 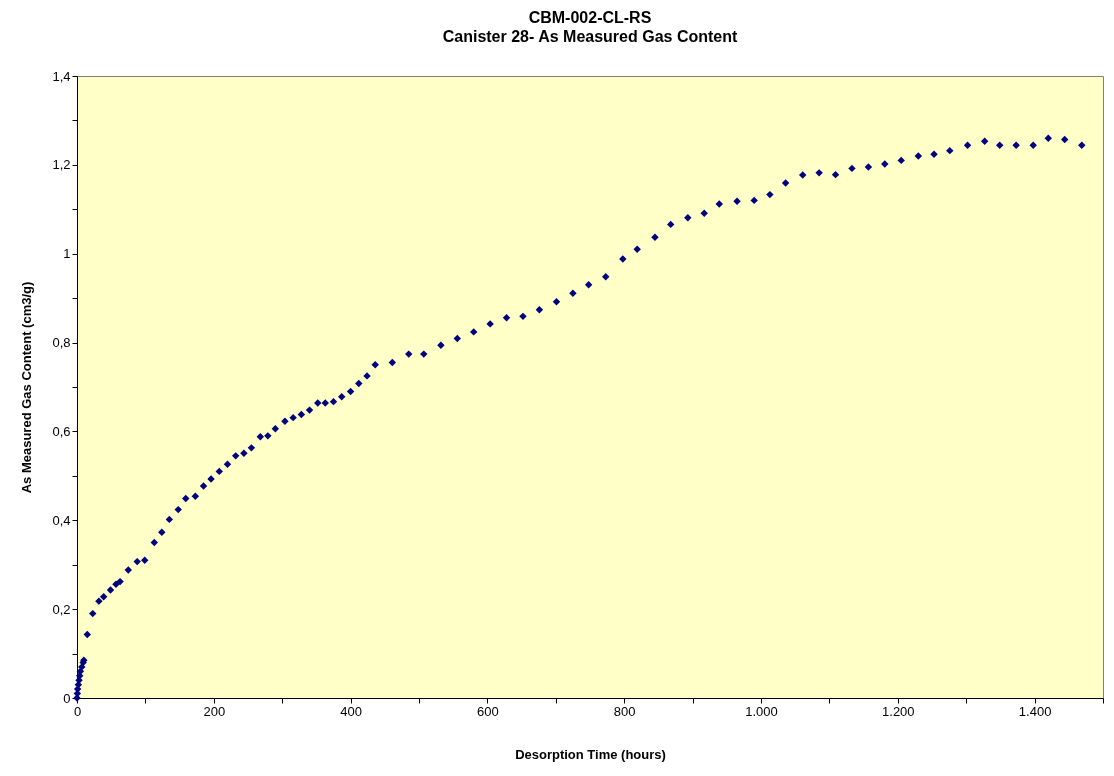 I want to click on x-tick-label: 600, so click(x=488, y=711).